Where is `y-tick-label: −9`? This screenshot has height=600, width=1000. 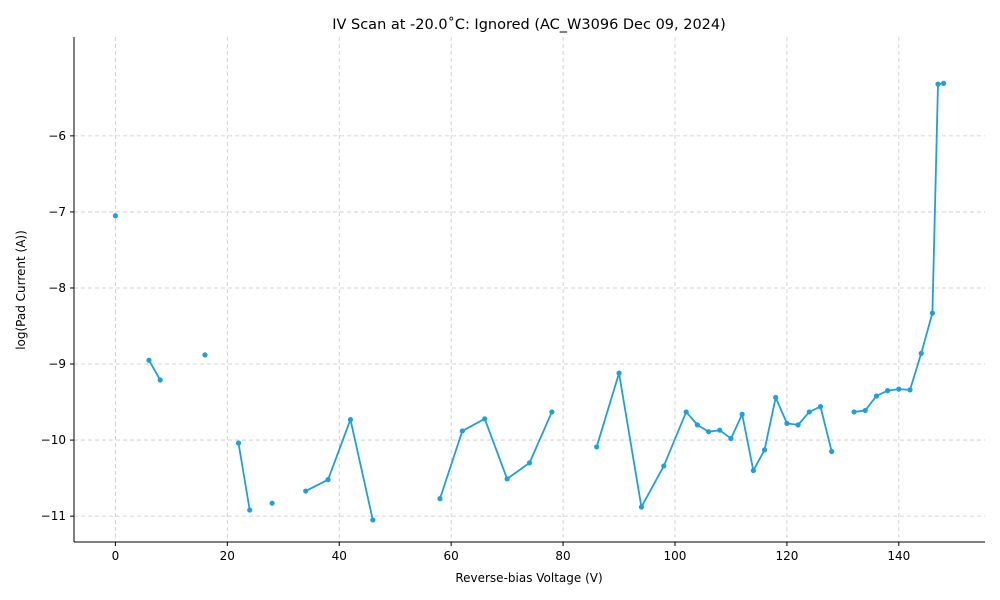 y-tick-label: −9 is located at coordinates (57, 364).